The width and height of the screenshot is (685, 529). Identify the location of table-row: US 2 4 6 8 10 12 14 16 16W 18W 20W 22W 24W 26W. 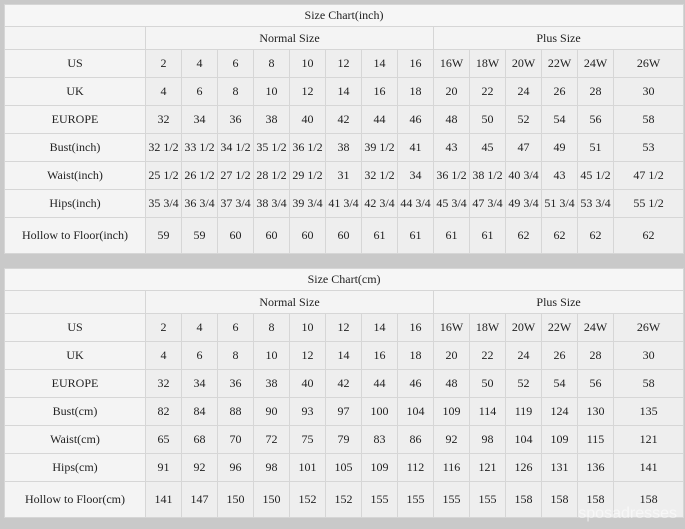
(344, 63).